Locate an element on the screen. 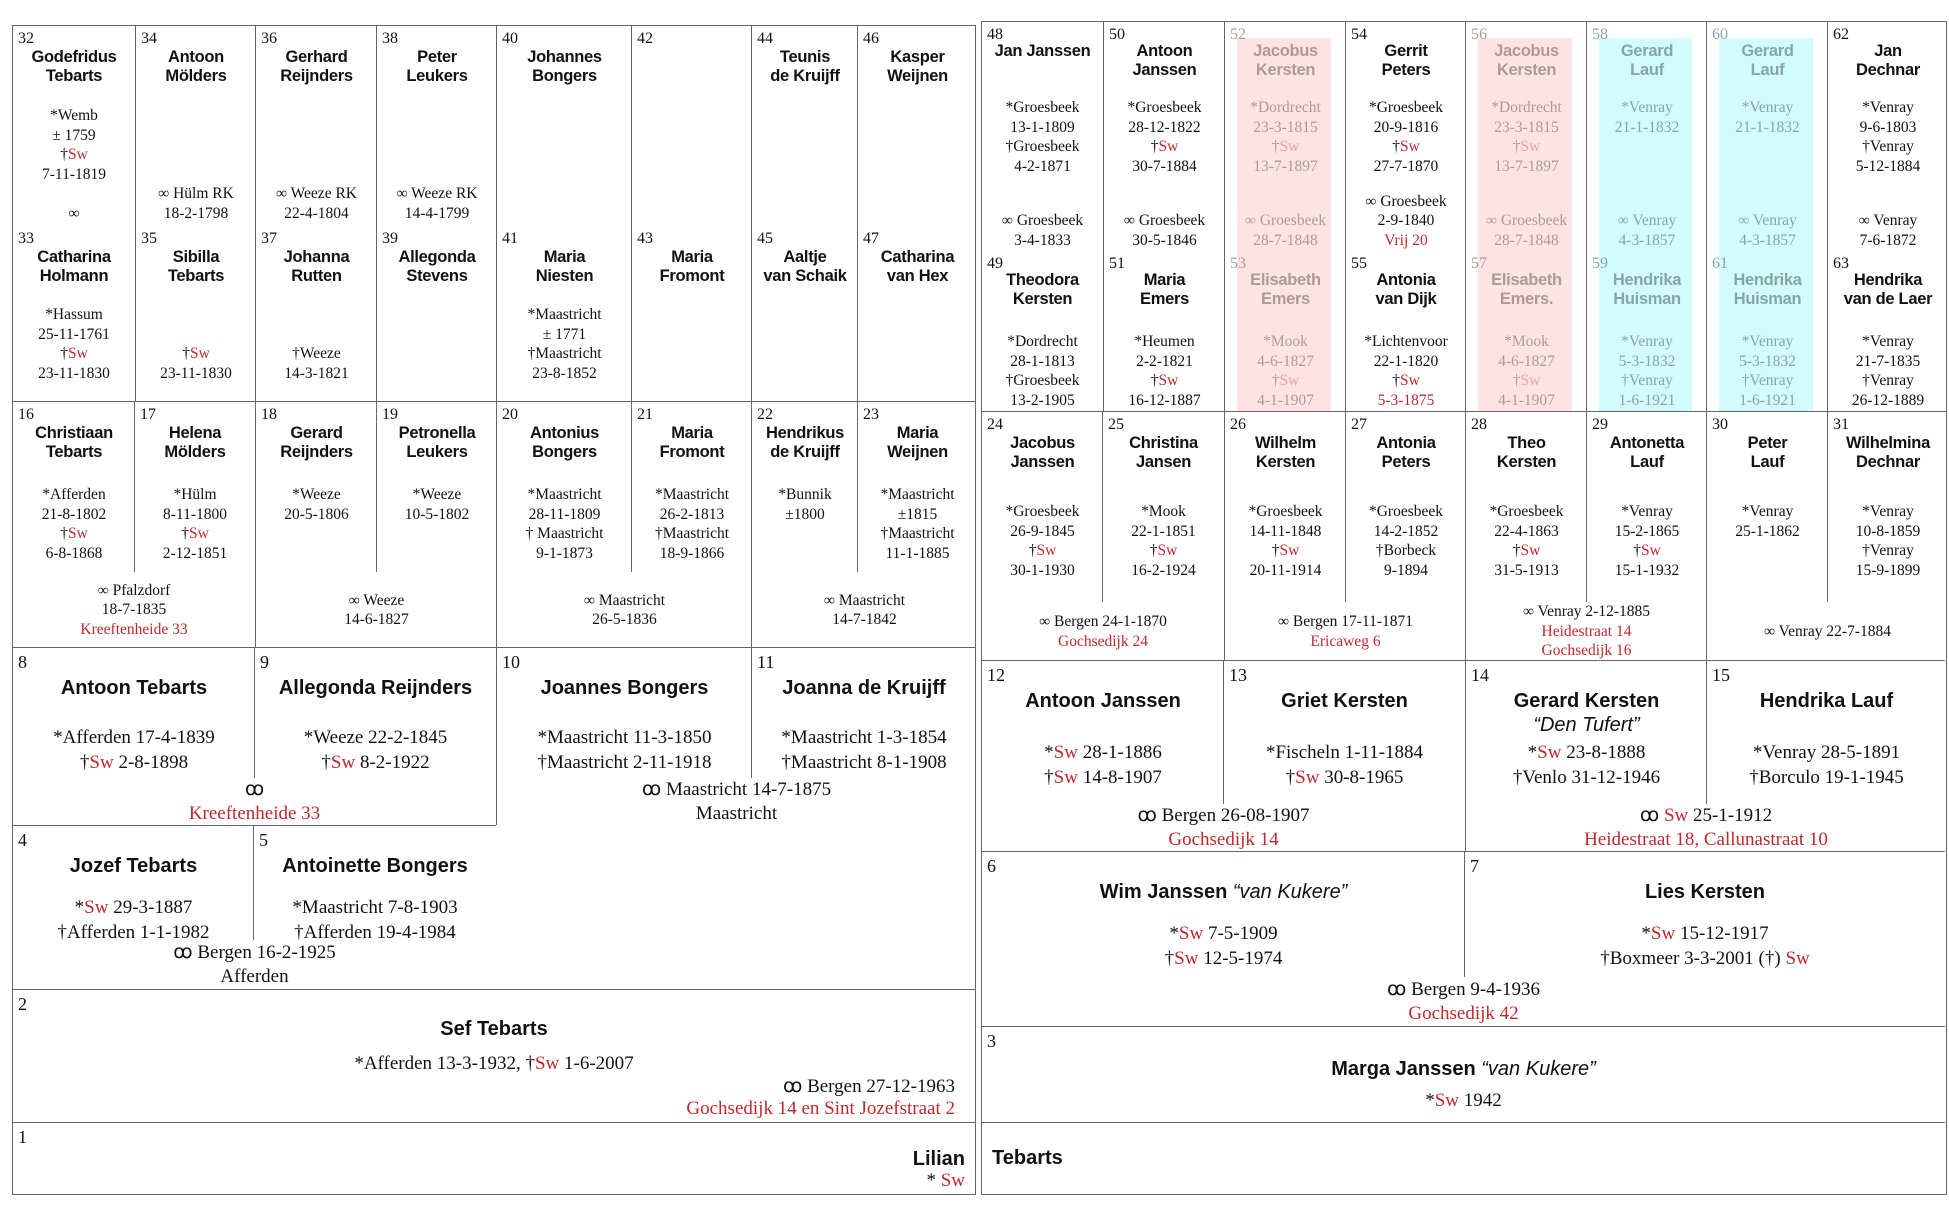 Image resolution: width=1949 pixels, height=1205 pixels. text-segment: † is located at coordinates (1275, 550).